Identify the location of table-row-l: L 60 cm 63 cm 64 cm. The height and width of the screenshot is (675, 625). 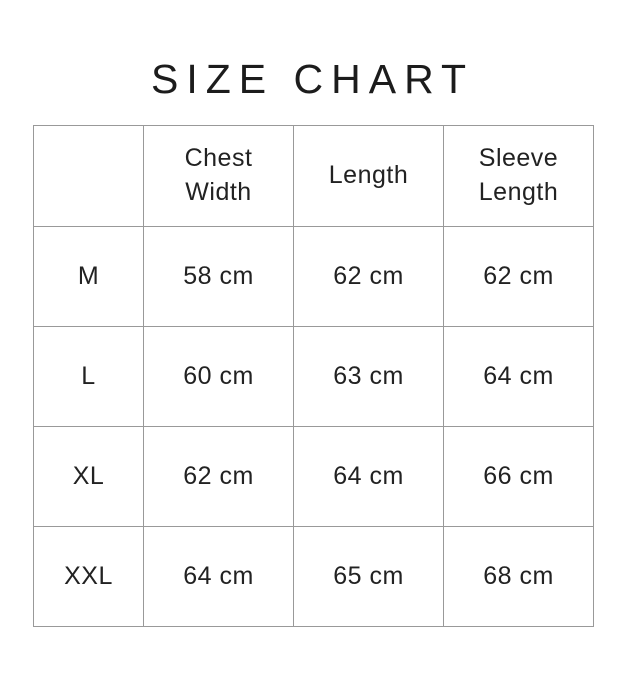
(313, 376).